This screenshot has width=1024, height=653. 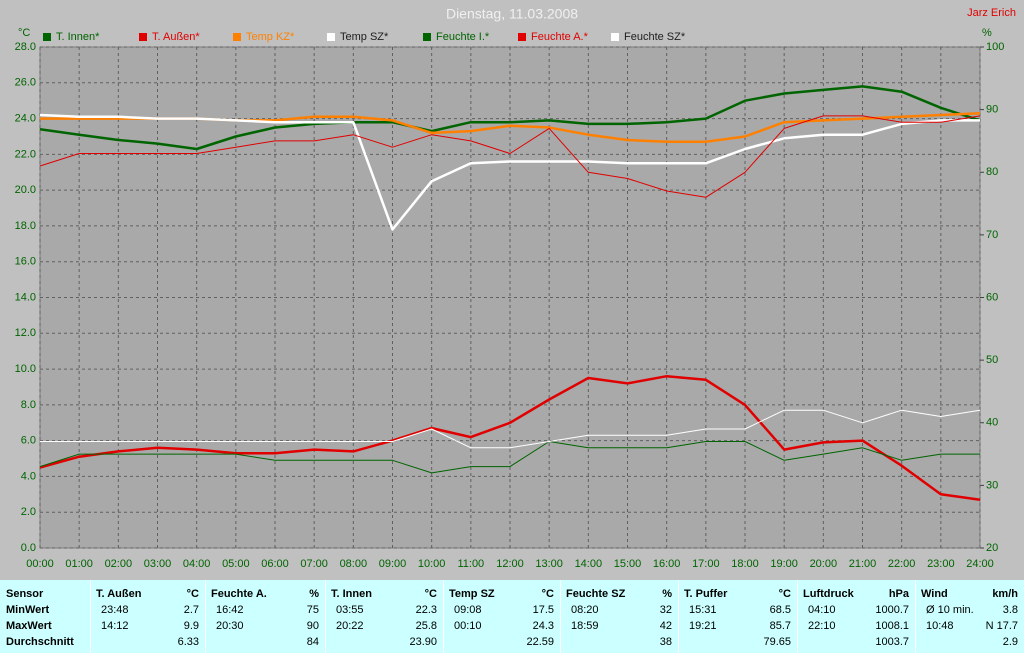 What do you see at coordinates (25, 154) in the screenshot?
I see `y-tick-label: 22.0` at bounding box center [25, 154].